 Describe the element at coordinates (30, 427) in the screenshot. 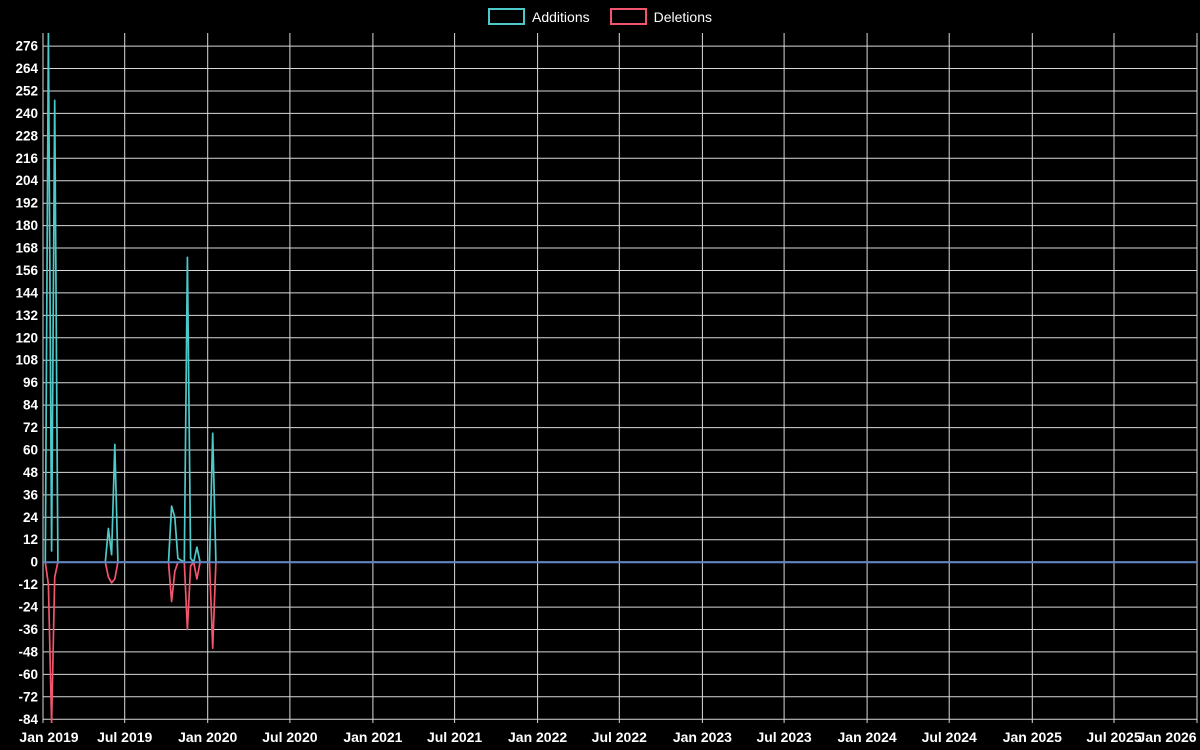

I see `y-tick-label: 72` at that location.